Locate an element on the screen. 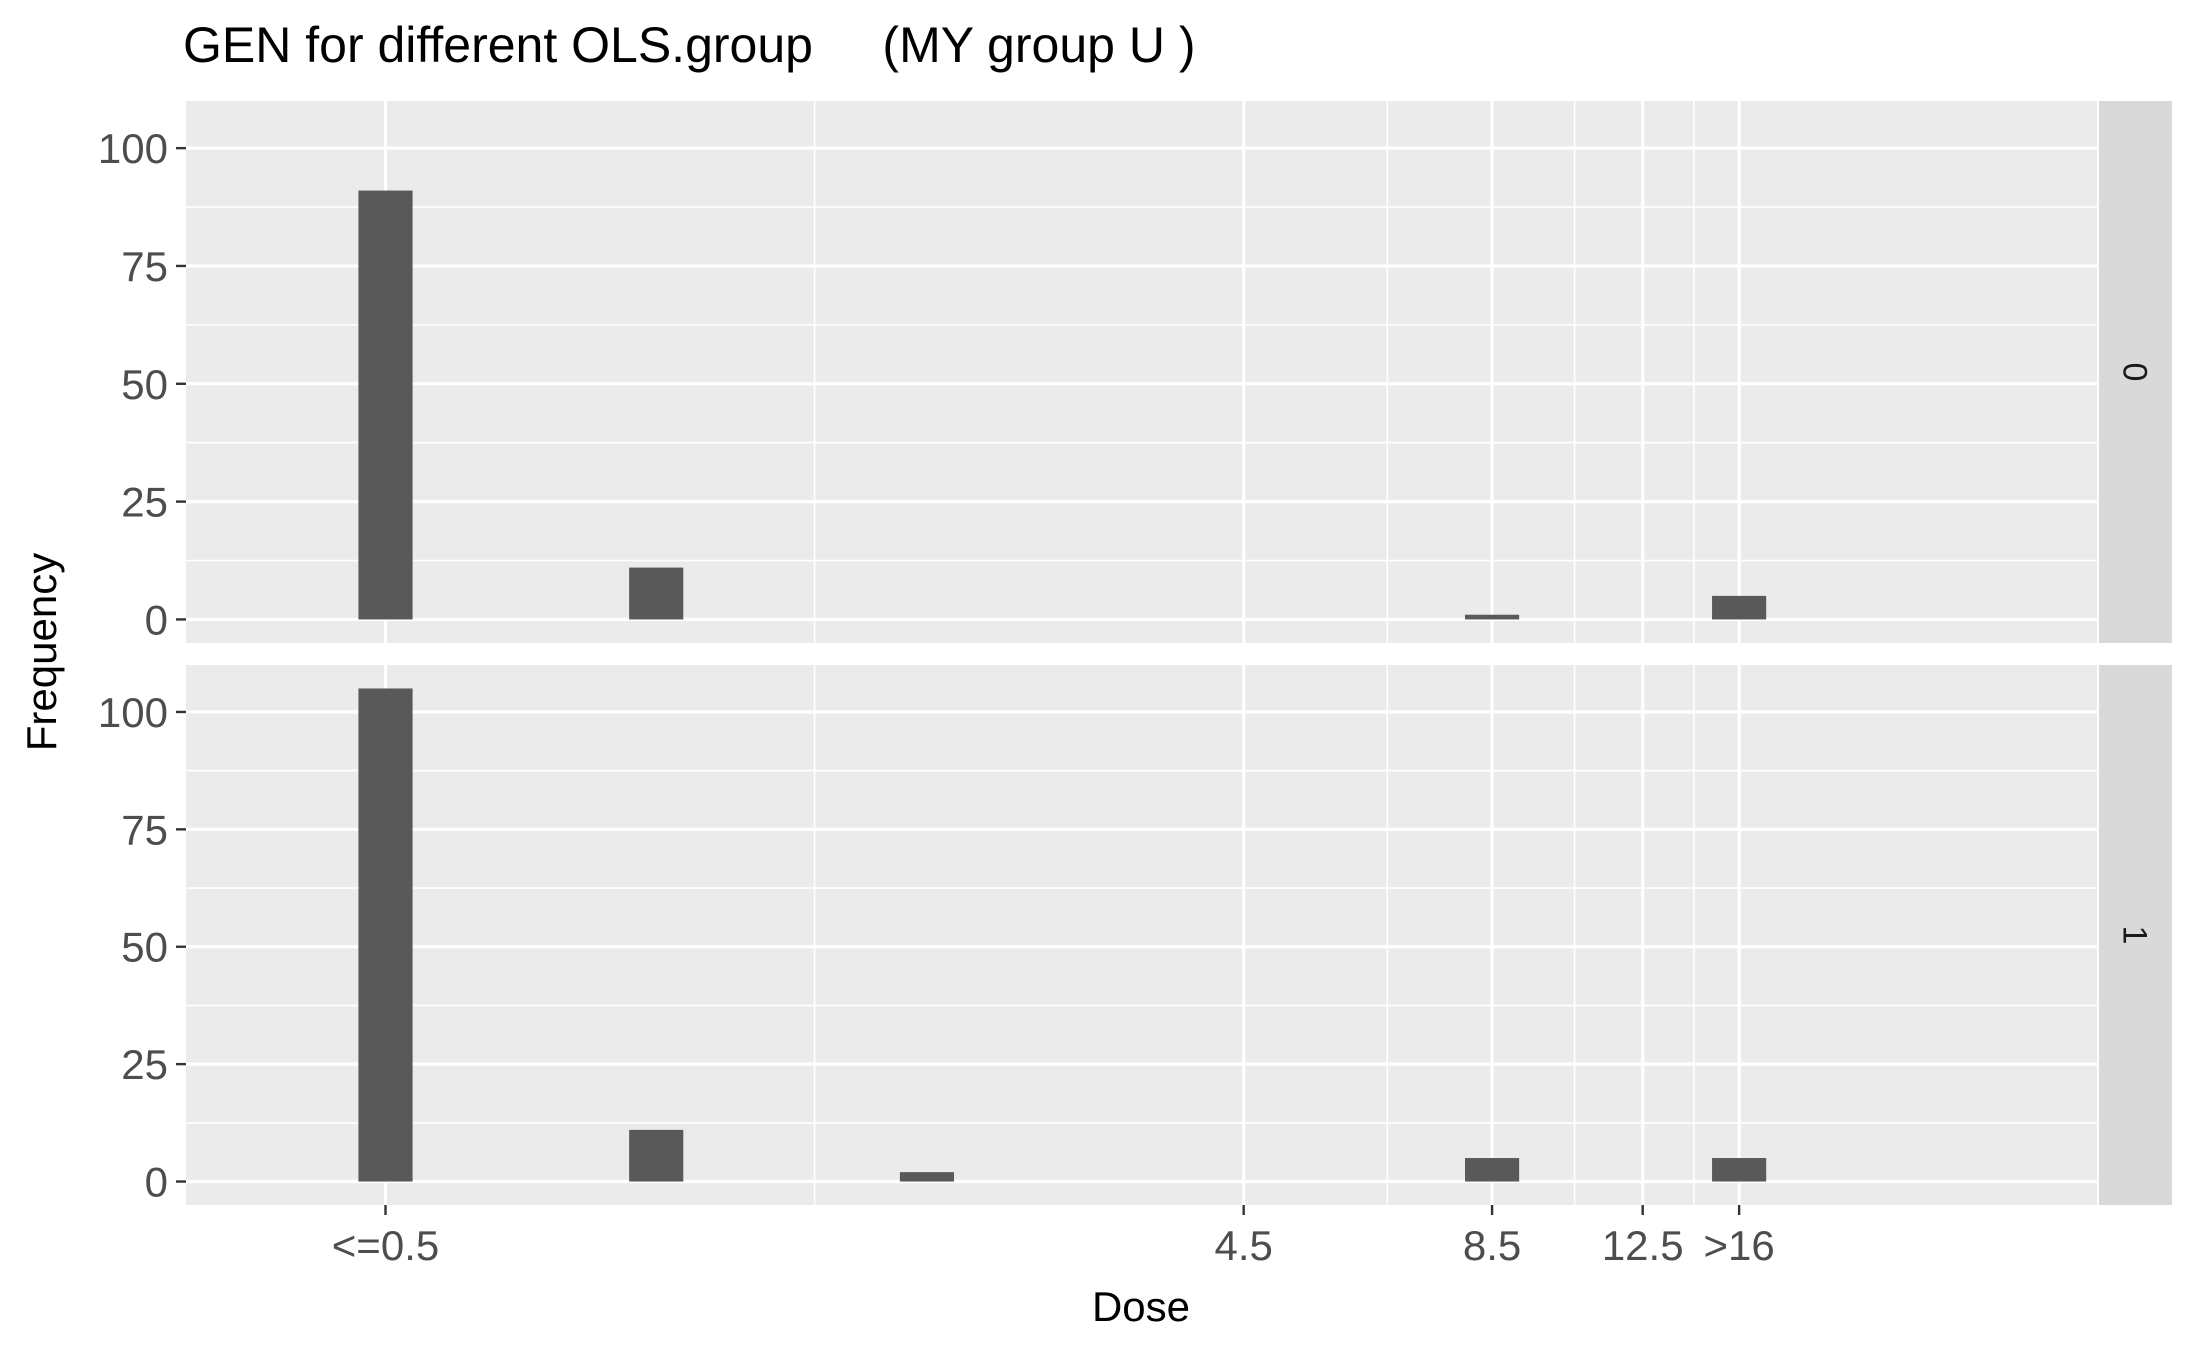 The width and height of the screenshot is (2187, 1350). facet-strip-label: 1 is located at coordinates (2135, 935).